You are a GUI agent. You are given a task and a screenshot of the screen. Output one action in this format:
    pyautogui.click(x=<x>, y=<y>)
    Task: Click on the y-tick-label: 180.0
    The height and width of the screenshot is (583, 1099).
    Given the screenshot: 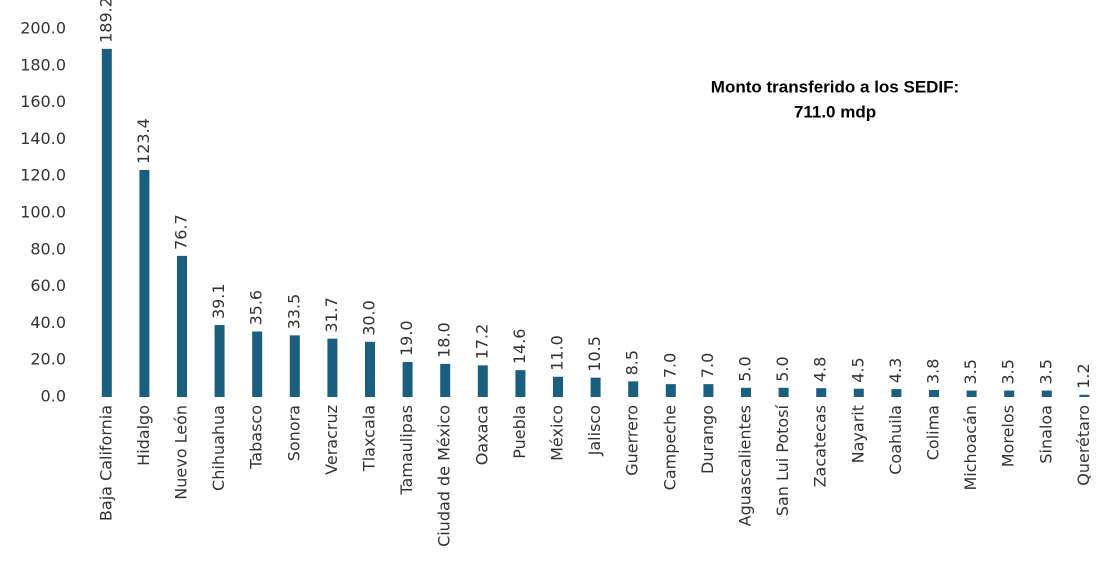 What is the action you would take?
    pyautogui.click(x=43, y=64)
    